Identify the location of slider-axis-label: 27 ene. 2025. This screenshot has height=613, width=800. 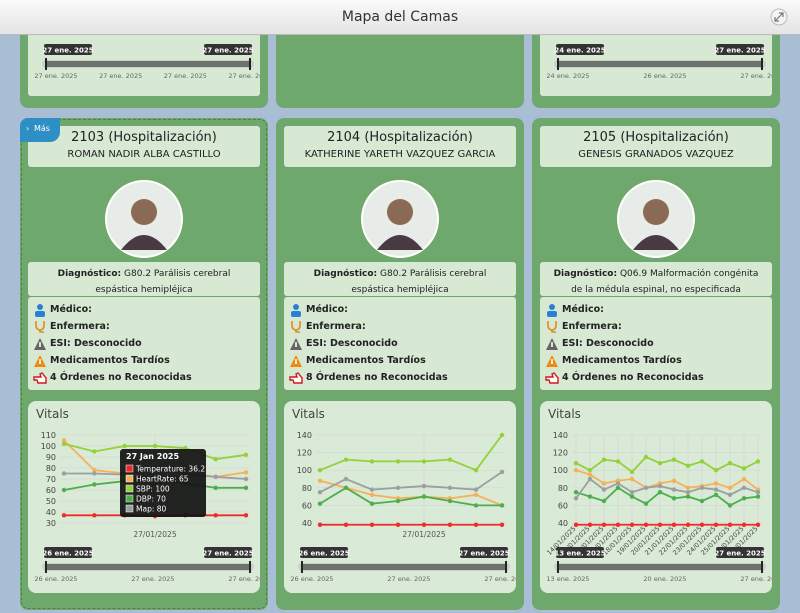
(185, 76).